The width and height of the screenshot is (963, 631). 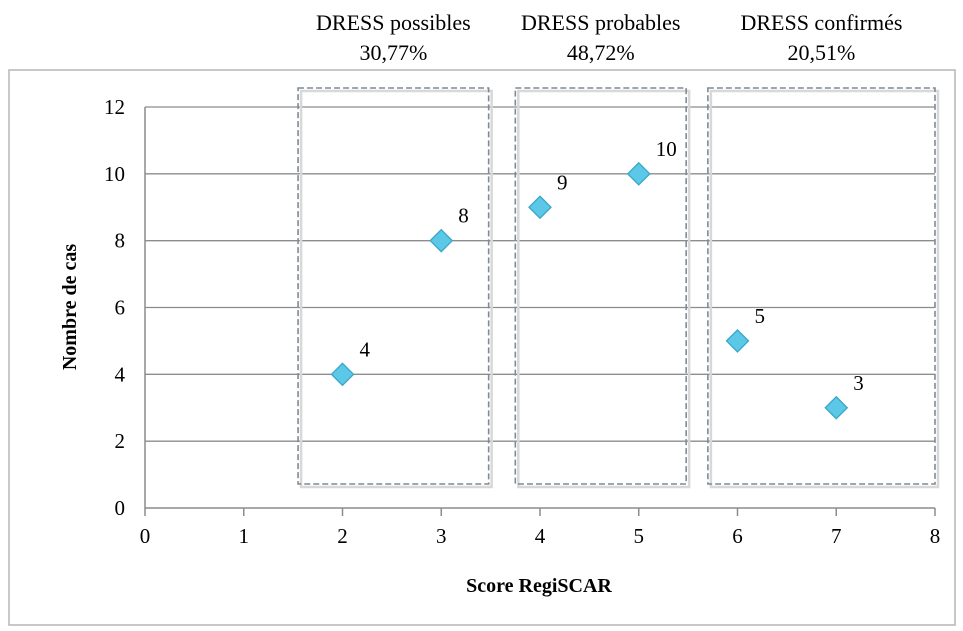 I want to click on y-tick-label-12: 12, so click(x=114, y=107).